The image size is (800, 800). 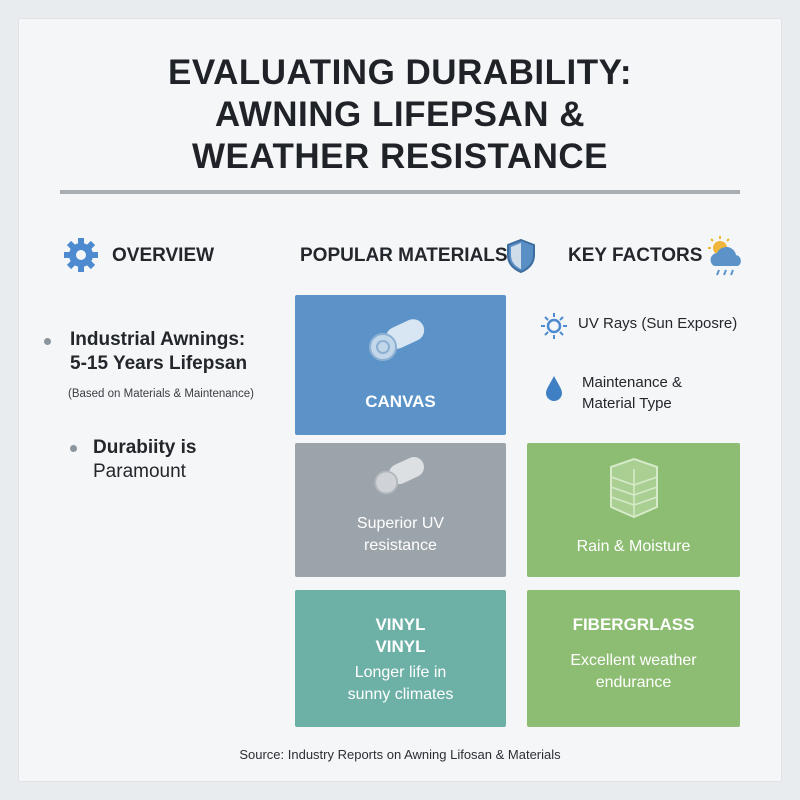 I want to click on overview-bullet: Industrial Awnings: 5-15 Years Lifepsan, so click(x=158, y=352).